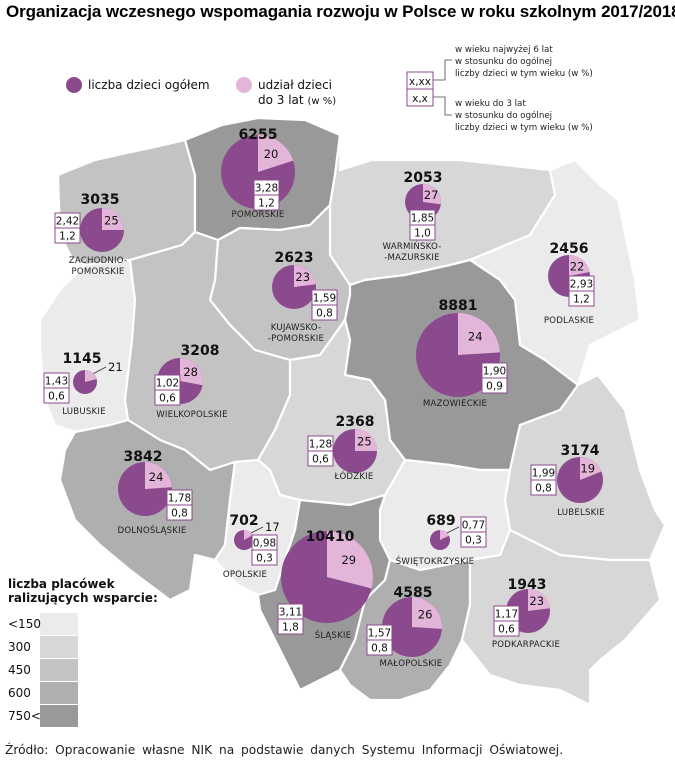 The width and height of the screenshot is (675, 764). I want to click on share-label-podlaskie: 22, so click(577, 266).